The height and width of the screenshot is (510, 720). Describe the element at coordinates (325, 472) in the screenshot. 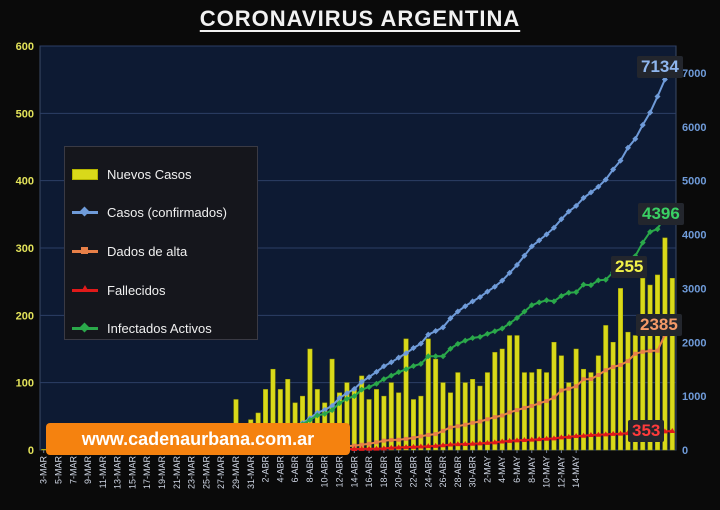

I see `x-tick-label: 10-ABR` at that location.